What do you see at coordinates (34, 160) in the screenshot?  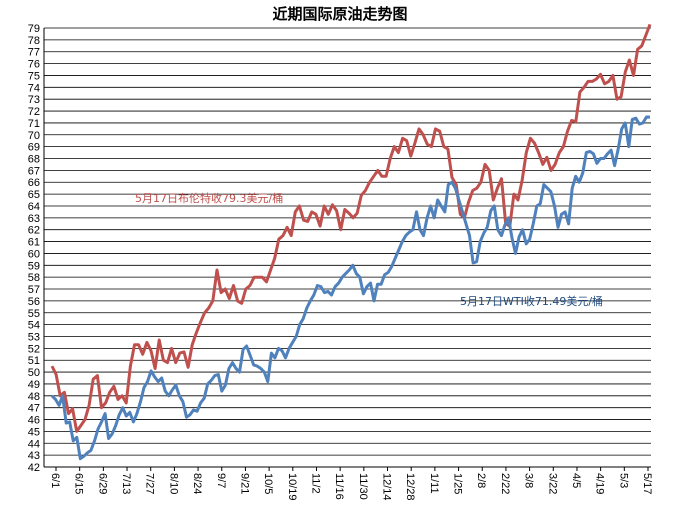 I see `y-tick-label: 68` at bounding box center [34, 160].